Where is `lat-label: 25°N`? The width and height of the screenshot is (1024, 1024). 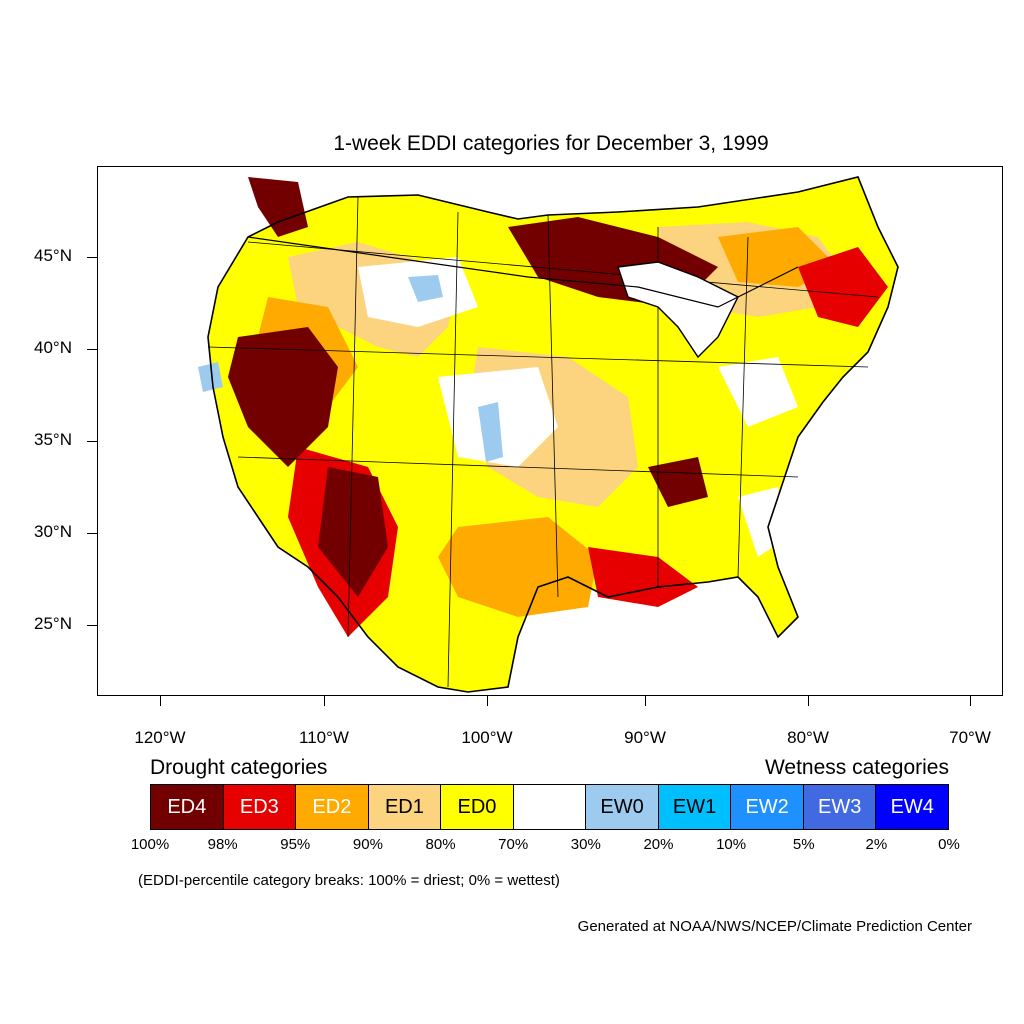
lat-label: 25°N is located at coordinates (53, 623).